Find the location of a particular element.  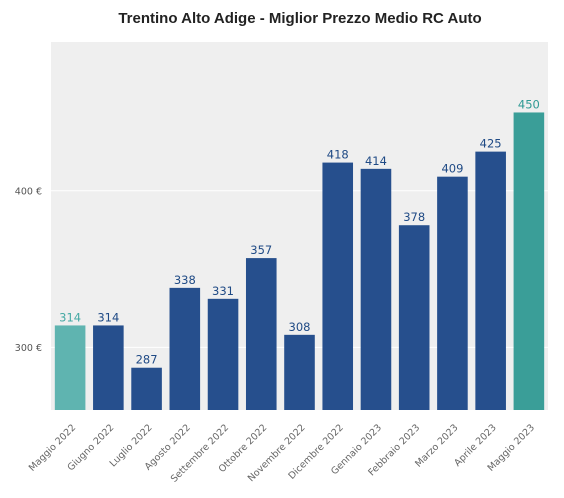

bar-value-label: 357 is located at coordinates (261, 250).